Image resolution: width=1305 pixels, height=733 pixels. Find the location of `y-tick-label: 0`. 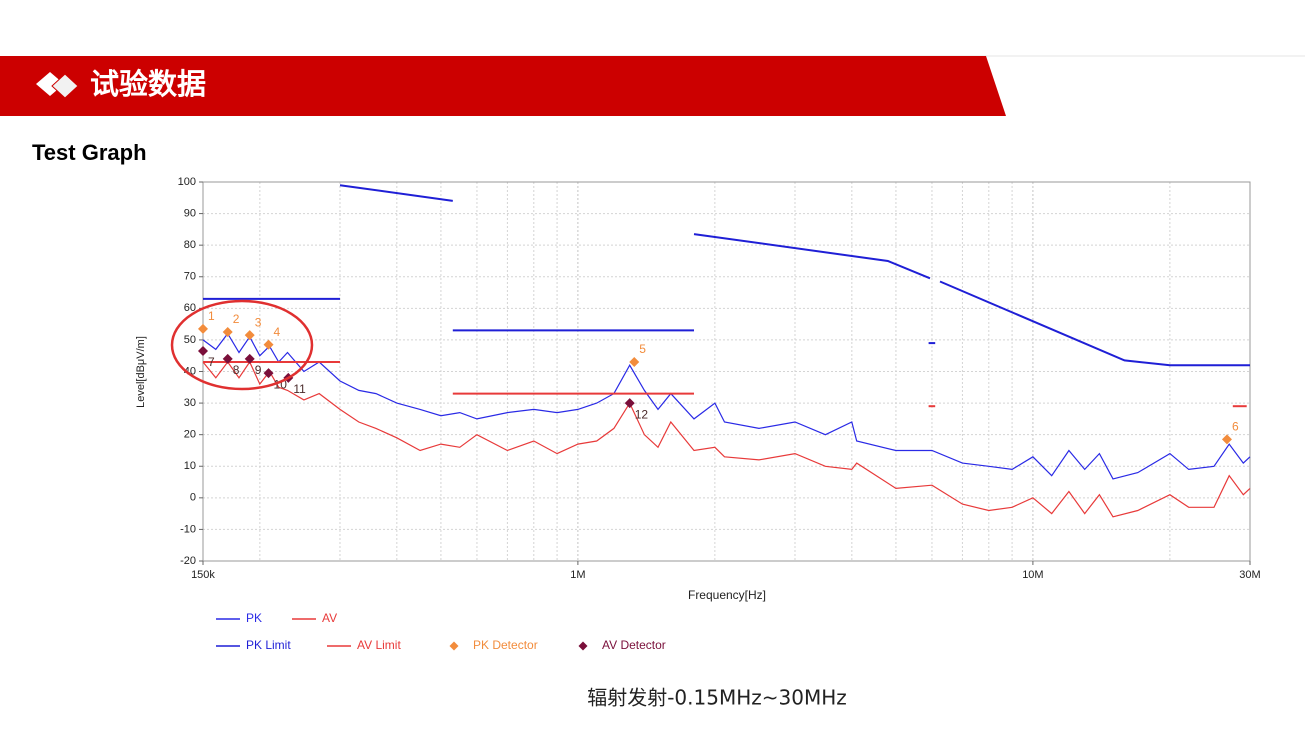

y-tick-label: 0 is located at coordinates (193, 498).